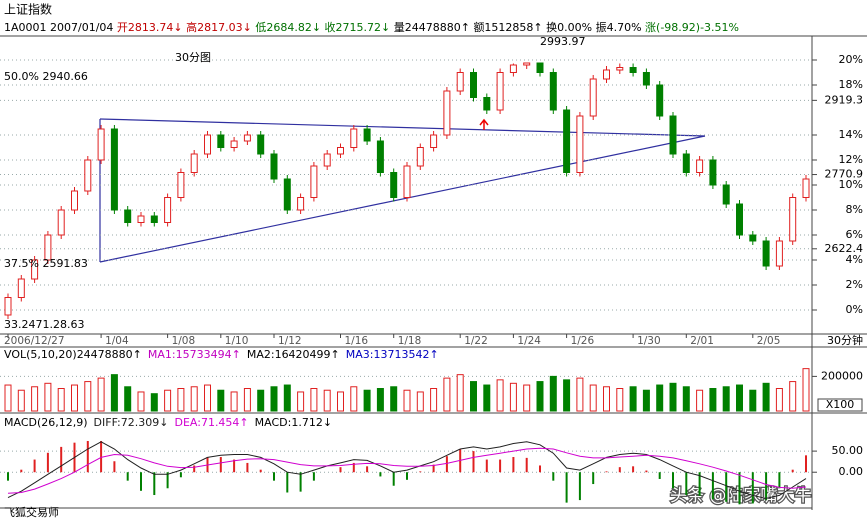 Image resolution: width=867 pixels, height=521 pixels. What do you see at coordinates (211, 422) in the screenshot?
I see `legend-item: DEA:71.454↑` at bounding box center [211, 422].